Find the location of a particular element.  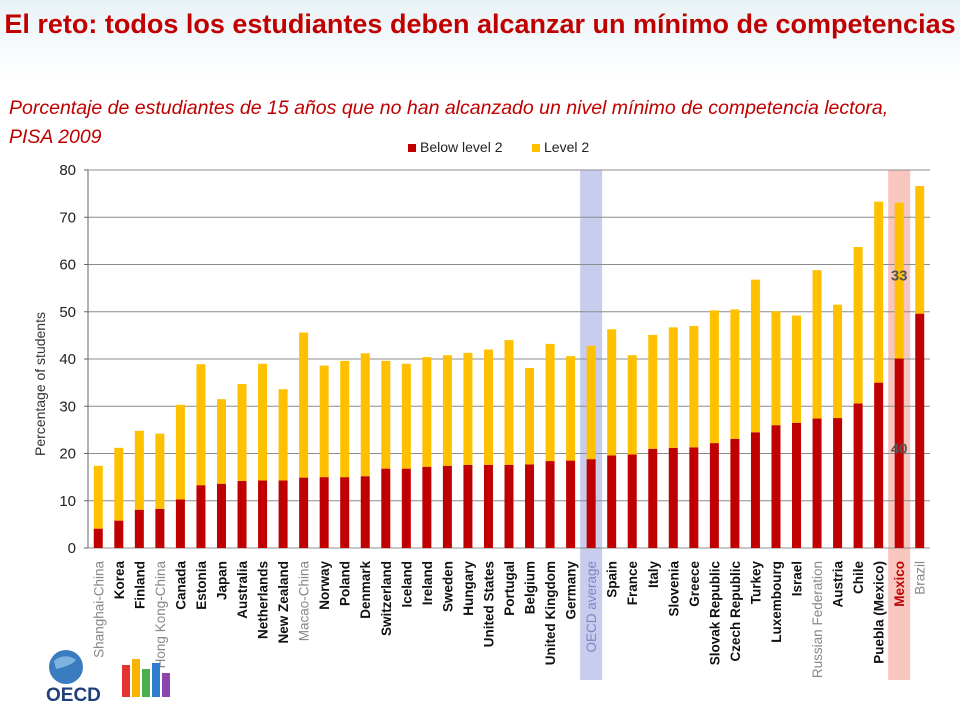

category-label-russian-federation: Russian Federation is located at coordinates (817, 619).